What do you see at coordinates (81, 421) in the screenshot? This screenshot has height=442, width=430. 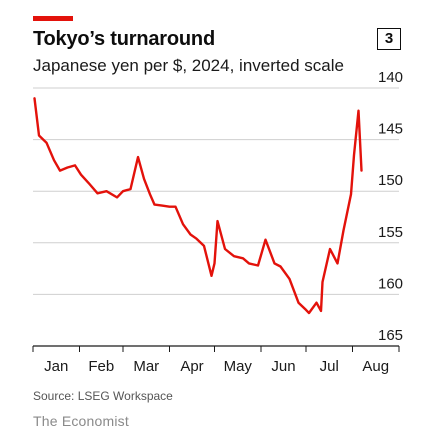 I see `brand-logo: The Economist` at bounding box center [81, 421].